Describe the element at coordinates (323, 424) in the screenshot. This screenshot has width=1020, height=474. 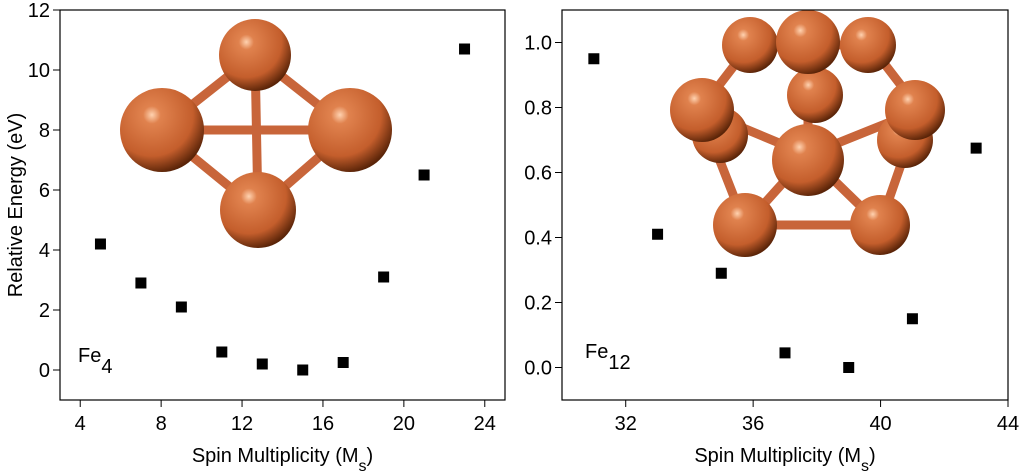
I see `x-tick-label: 16` at that location.